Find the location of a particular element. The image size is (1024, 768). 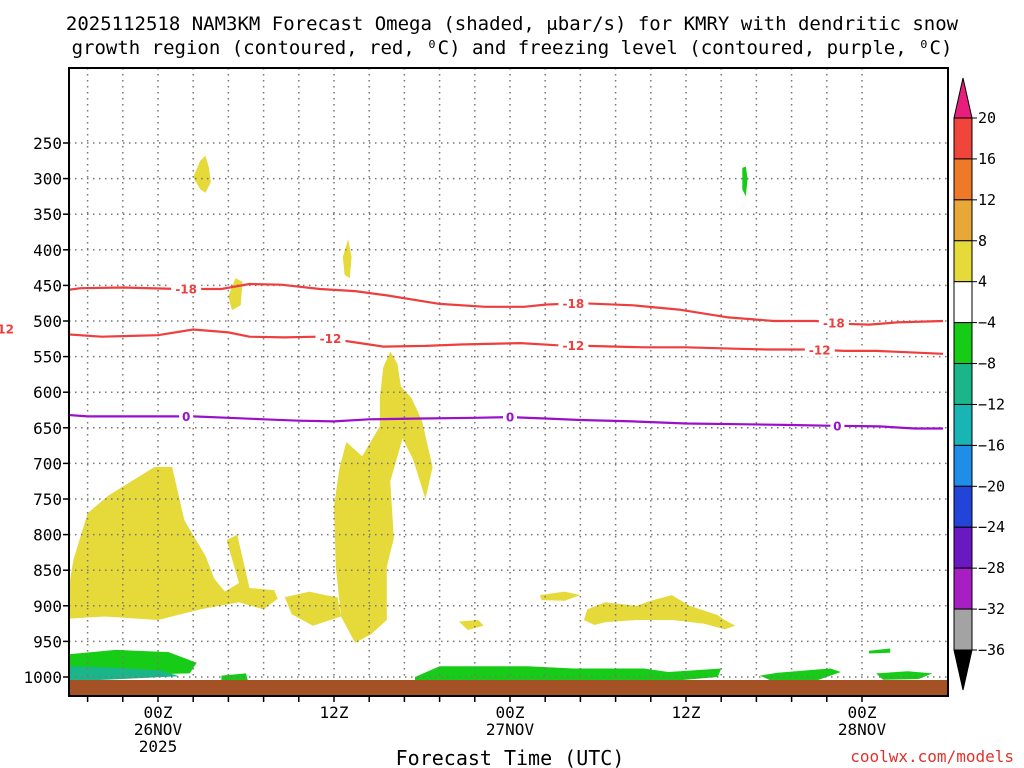

minus-12-contour-label-2: -12 is located at coordinates (574, 346).